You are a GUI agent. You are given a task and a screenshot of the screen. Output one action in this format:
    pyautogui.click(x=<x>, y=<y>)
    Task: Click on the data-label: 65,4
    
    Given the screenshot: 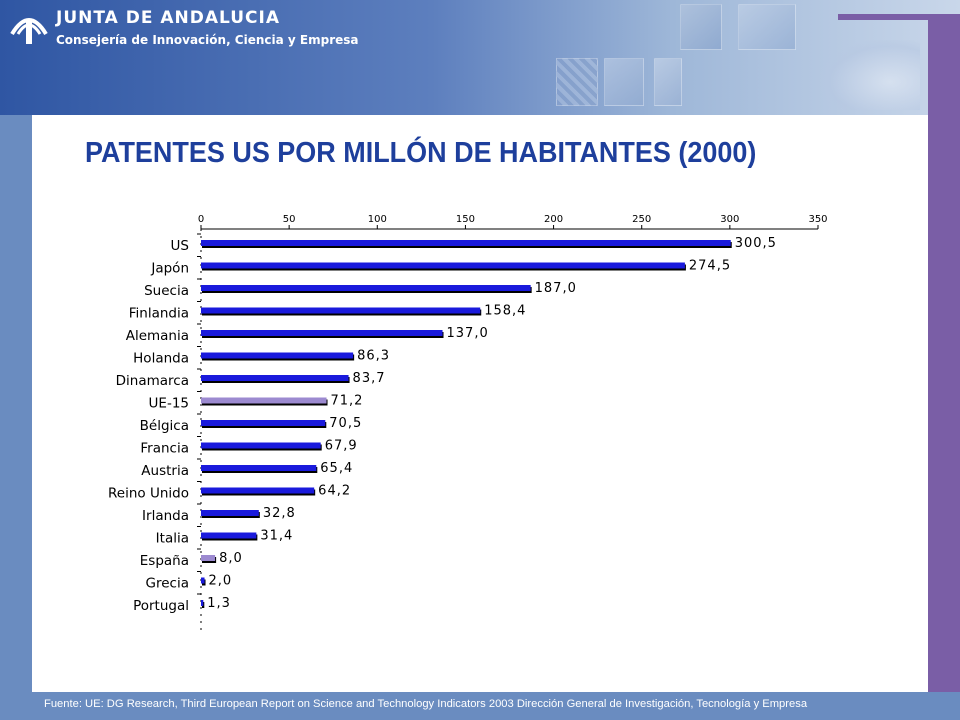 What is the action you would take?
    pyautogui.click(x=336, y=468)
    